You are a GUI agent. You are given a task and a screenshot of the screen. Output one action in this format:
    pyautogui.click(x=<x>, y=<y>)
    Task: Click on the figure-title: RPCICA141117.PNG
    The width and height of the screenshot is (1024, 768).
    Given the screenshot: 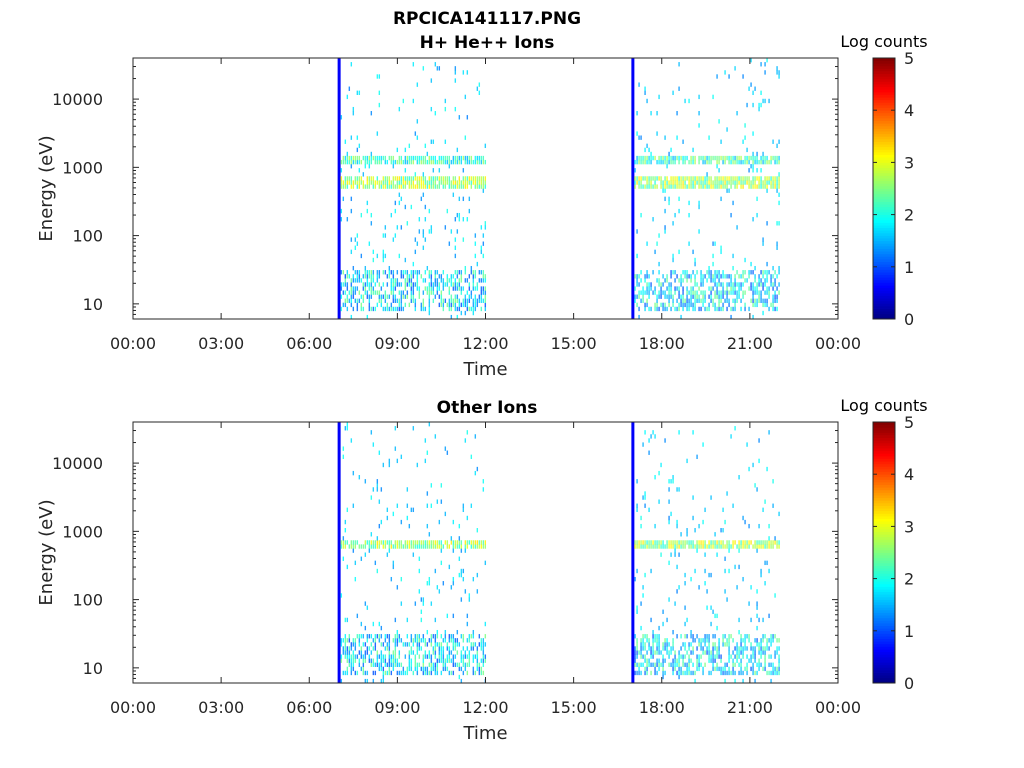 What is the action you would take?
    pyautogui.click(x=487, y=19)
    